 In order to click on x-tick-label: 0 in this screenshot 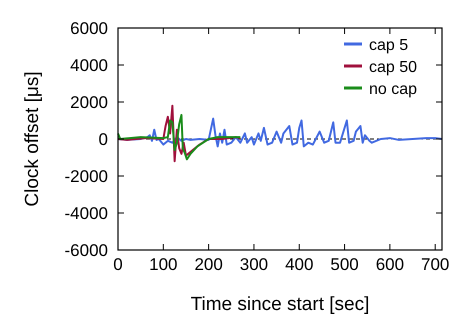, I will do `click(118, 264)`.